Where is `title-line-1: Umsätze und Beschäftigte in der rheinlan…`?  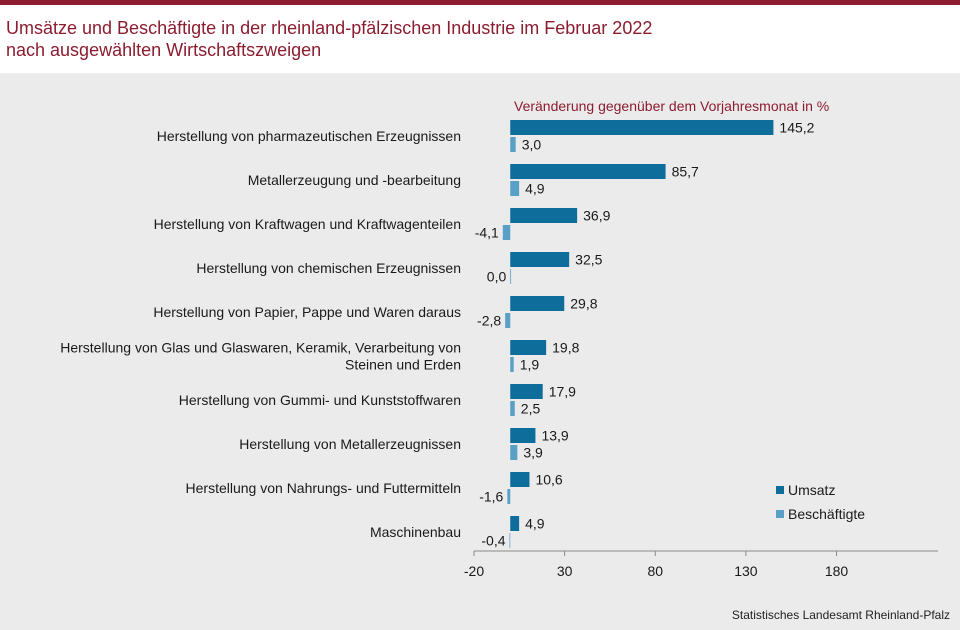
title-line-1: Umsätze und Beschäftigte in der rheinlan… is located at coordinates (329, 28).